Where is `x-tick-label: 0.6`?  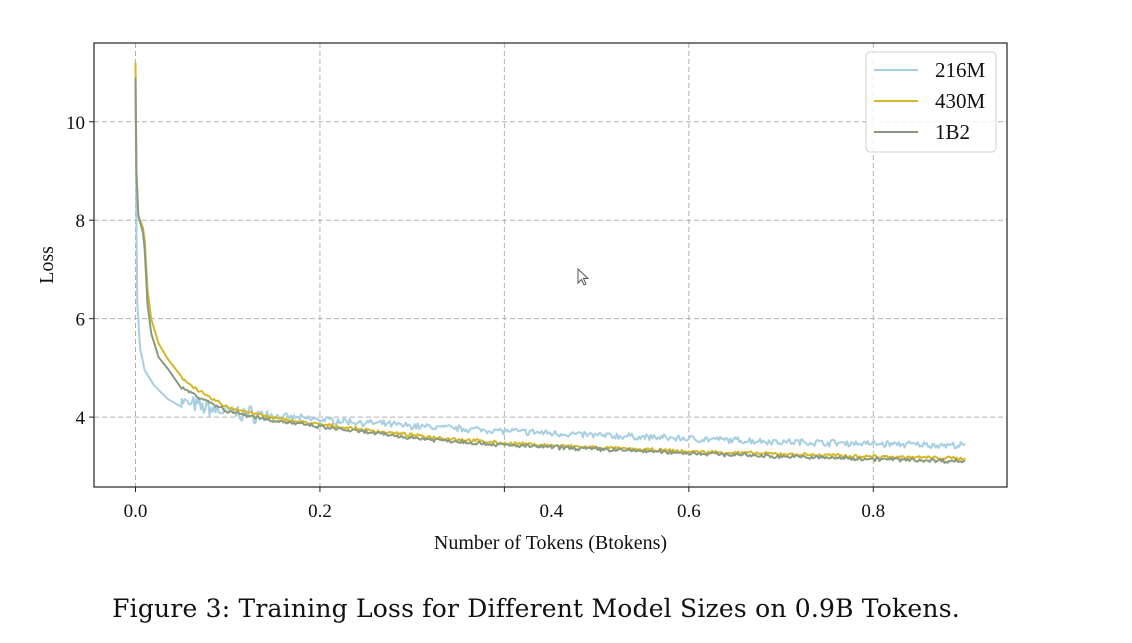 x-tick-label: 0.6 is located at coordinates (689, 511).